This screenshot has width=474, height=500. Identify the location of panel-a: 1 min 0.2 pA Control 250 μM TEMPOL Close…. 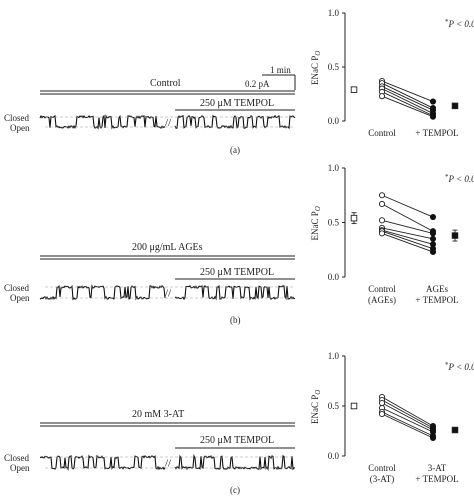
(150, 110).